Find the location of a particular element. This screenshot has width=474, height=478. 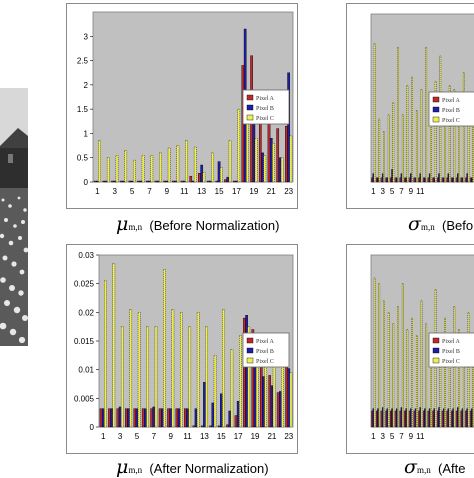

caption-symbol: σ is located at coordinates (410, 467).